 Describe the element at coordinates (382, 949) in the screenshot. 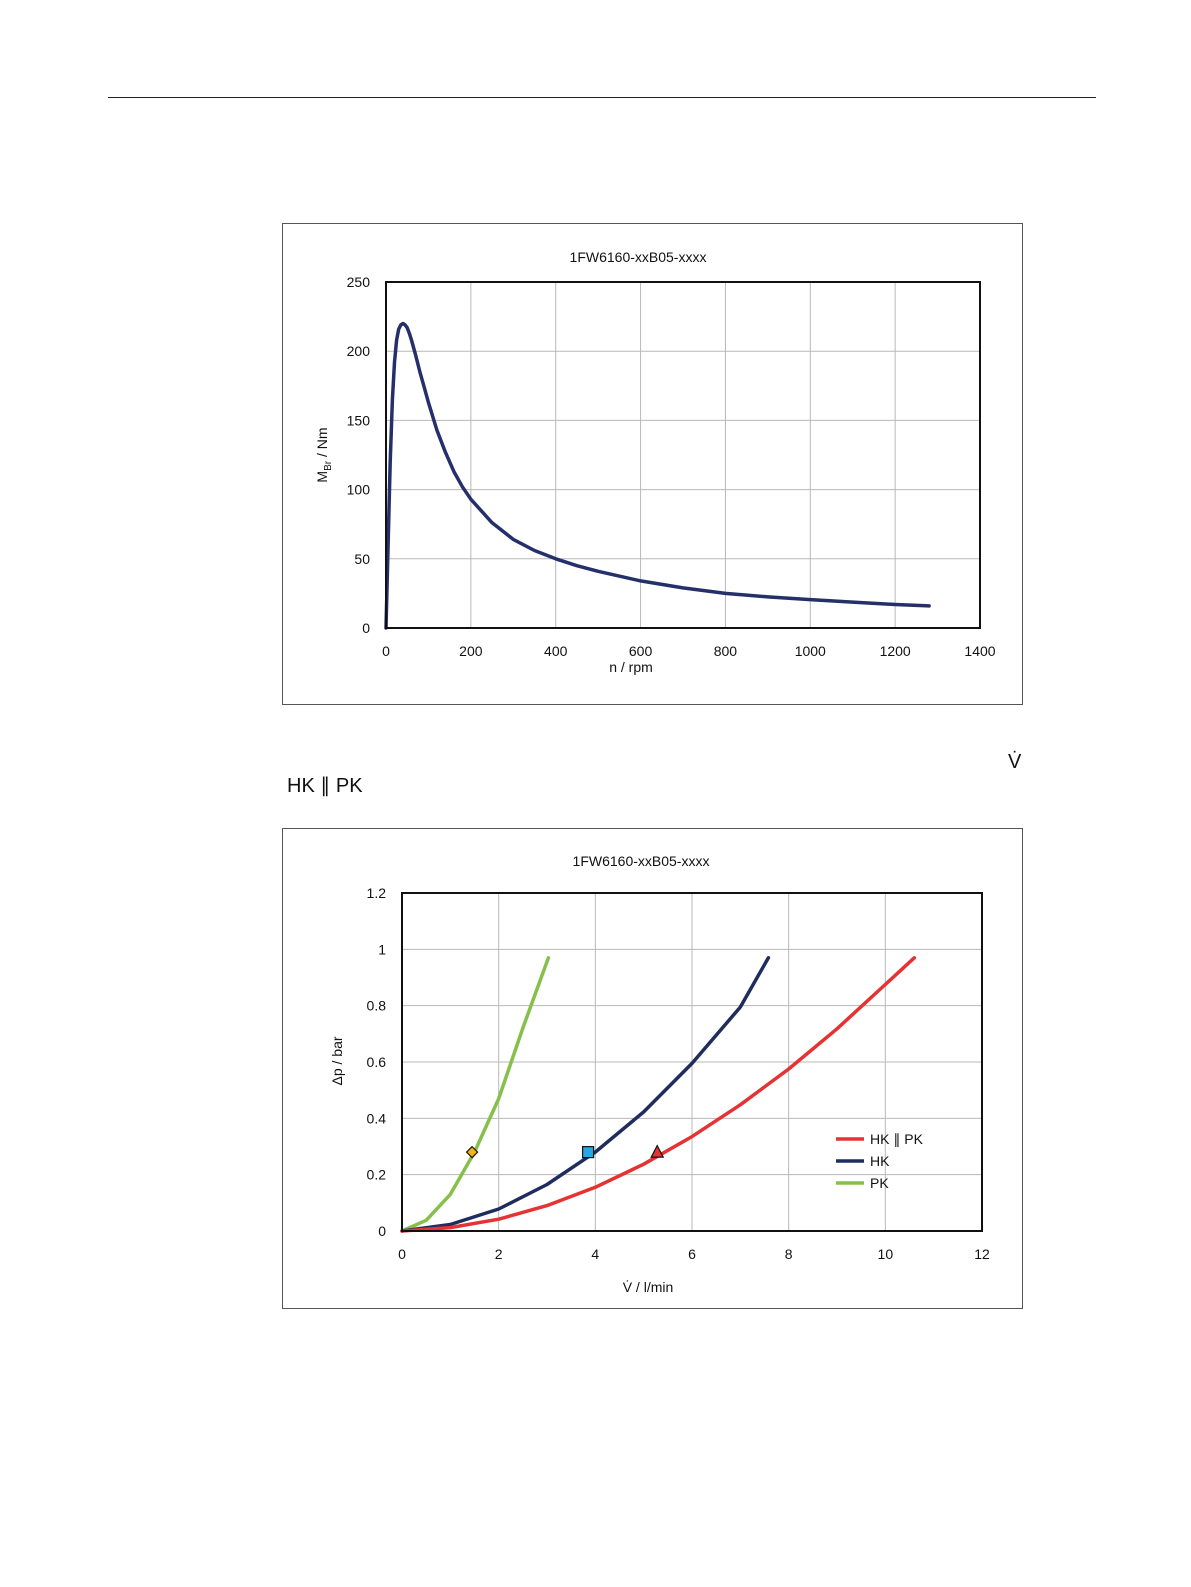

I see `y-tick-label: 1` at that location.